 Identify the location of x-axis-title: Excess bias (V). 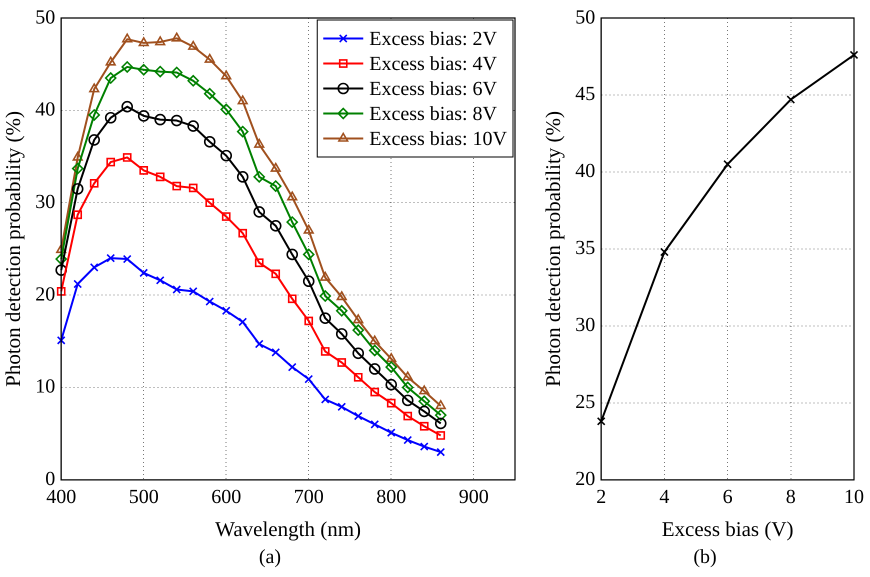
(728, 528).